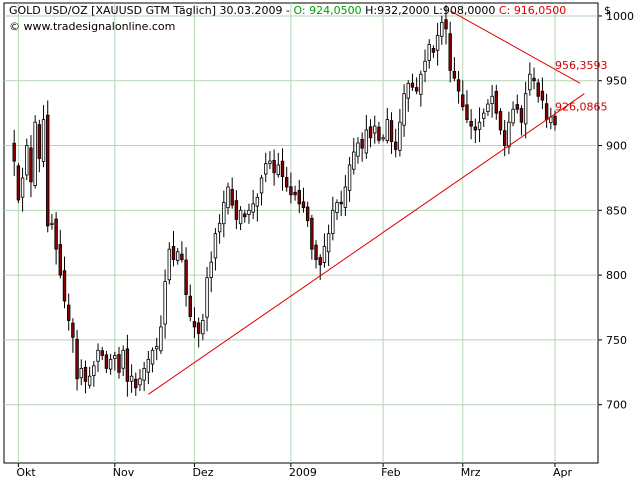 The width and height of the screenshot is (640, 480). I want to click on currency-label: $, so click(607, 10).